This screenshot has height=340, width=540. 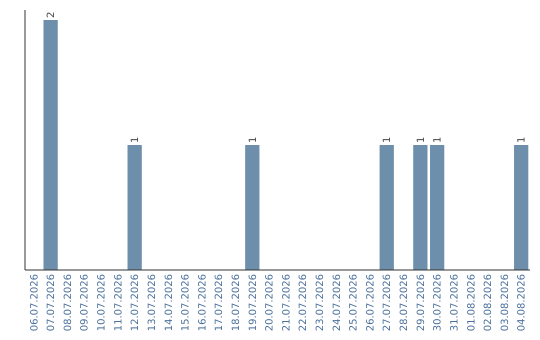 What do you see at coordinates (438, 303) in the screenshot?
I see `x-tick-label: 30.07.2026` at bounding box center [438, 303].